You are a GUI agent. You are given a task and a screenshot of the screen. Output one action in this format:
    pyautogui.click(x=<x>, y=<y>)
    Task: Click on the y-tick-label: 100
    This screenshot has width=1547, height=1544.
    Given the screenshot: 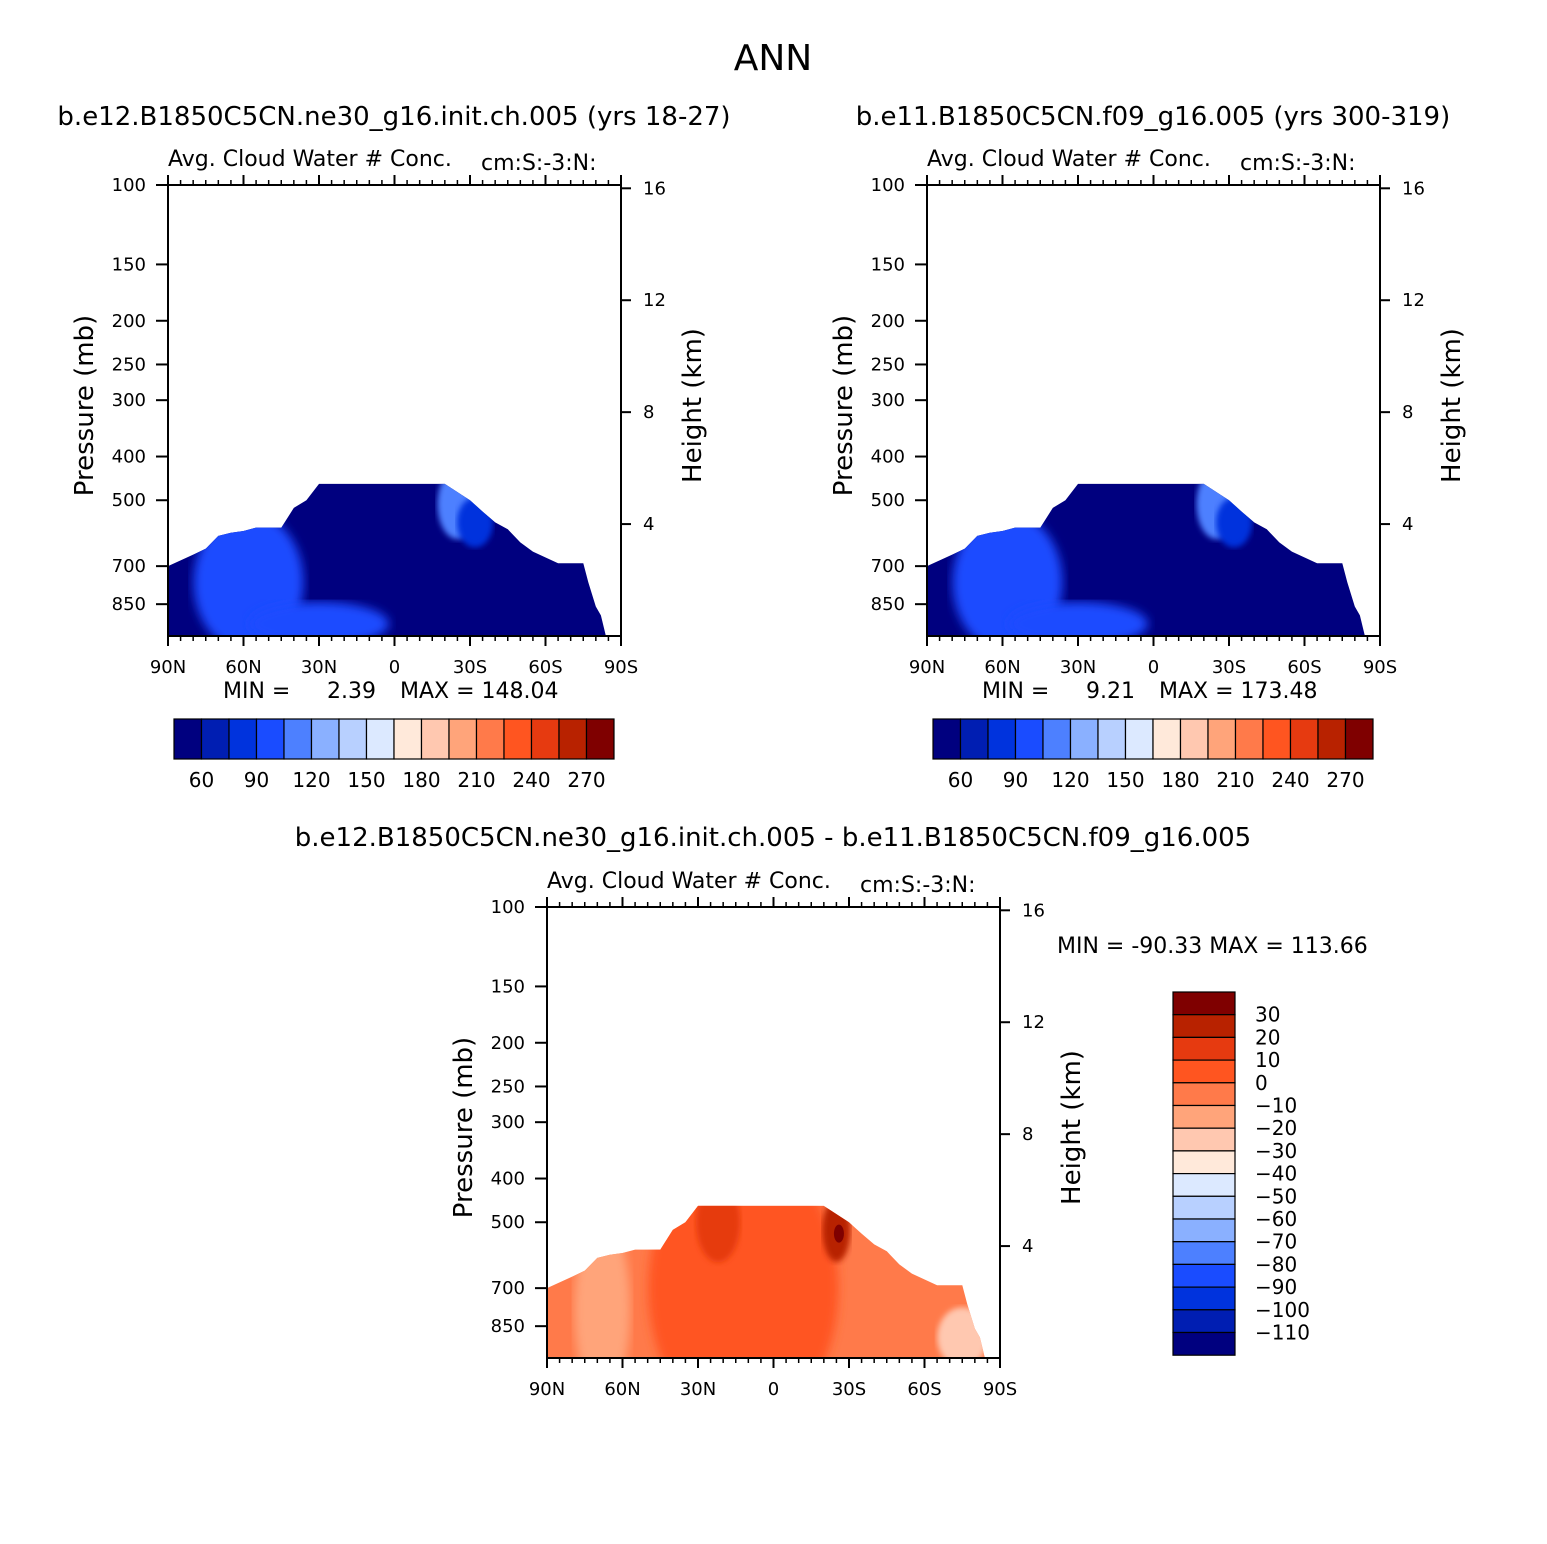 What is the action you would take?
    pyautogui.click(x=129, y=185)
    